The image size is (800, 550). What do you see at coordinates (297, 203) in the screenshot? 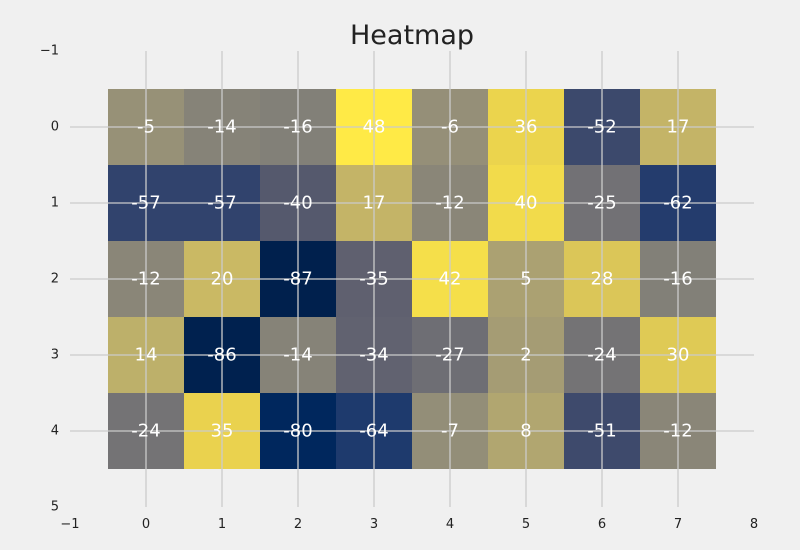
I see `cell-value-label: -40` at bounding box center [297, 203].